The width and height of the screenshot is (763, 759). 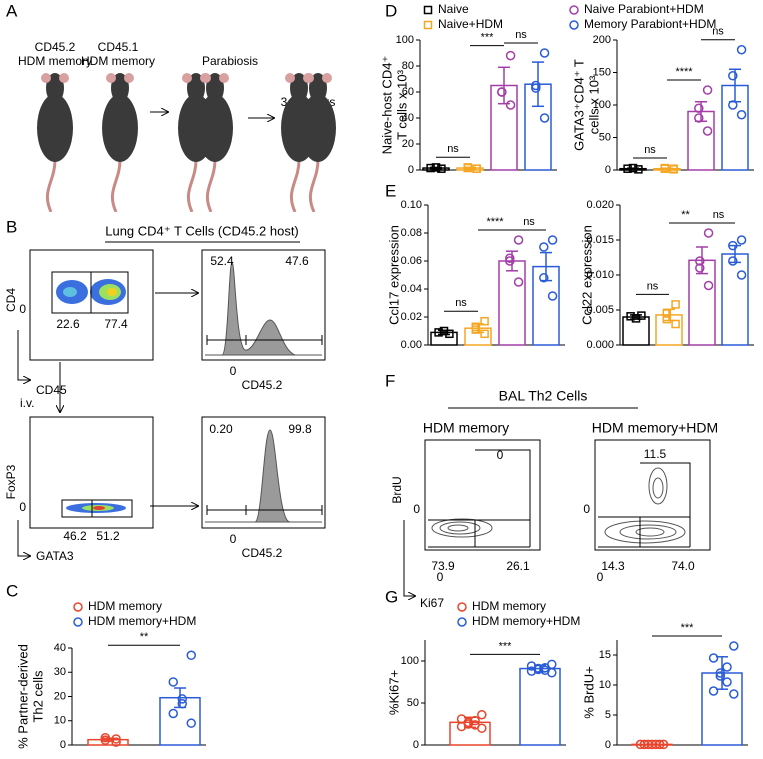 What do you see at coordinates (453, 9) in the screenshot?
I see `legend-label: Naive` at bounding box center [453, 9].